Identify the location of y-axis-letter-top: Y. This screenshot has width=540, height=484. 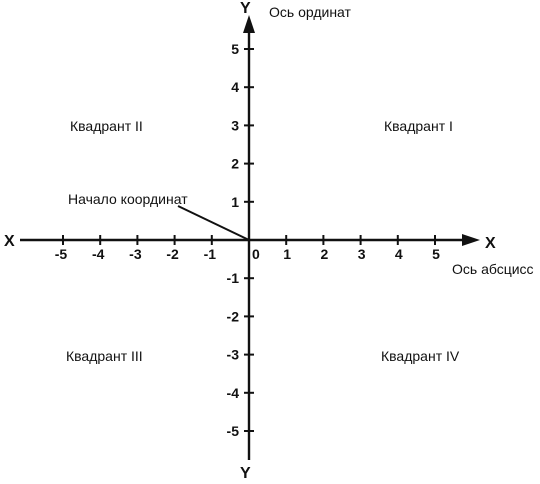
(245, 8).